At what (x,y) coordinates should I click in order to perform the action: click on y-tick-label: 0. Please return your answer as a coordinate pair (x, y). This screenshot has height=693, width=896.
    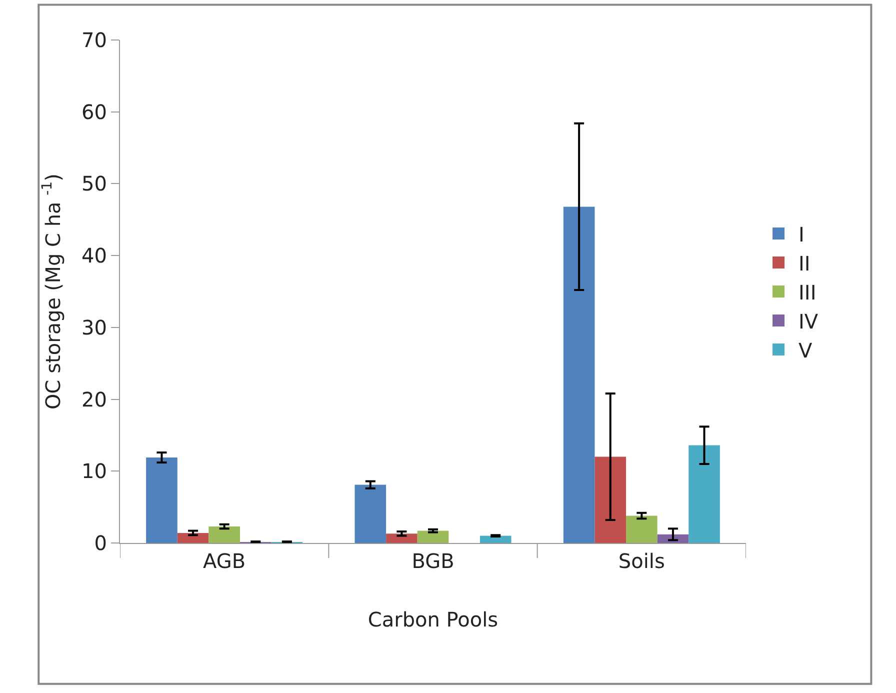
    Looking at the image, I should click on (100, 543).